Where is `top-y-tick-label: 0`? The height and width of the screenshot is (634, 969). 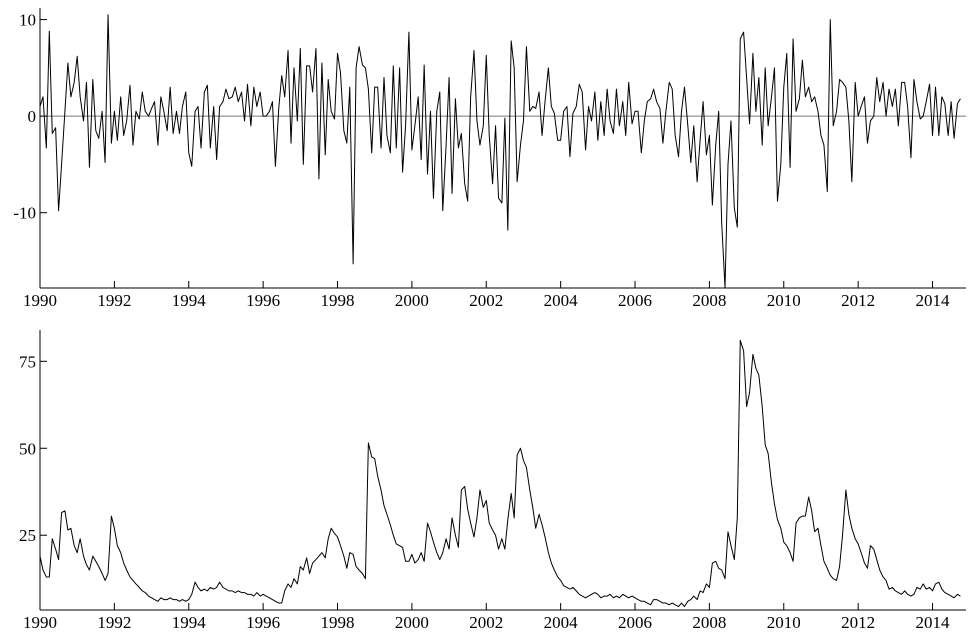
top-y-tick-label: 0 is located at coordinates (32, 116).